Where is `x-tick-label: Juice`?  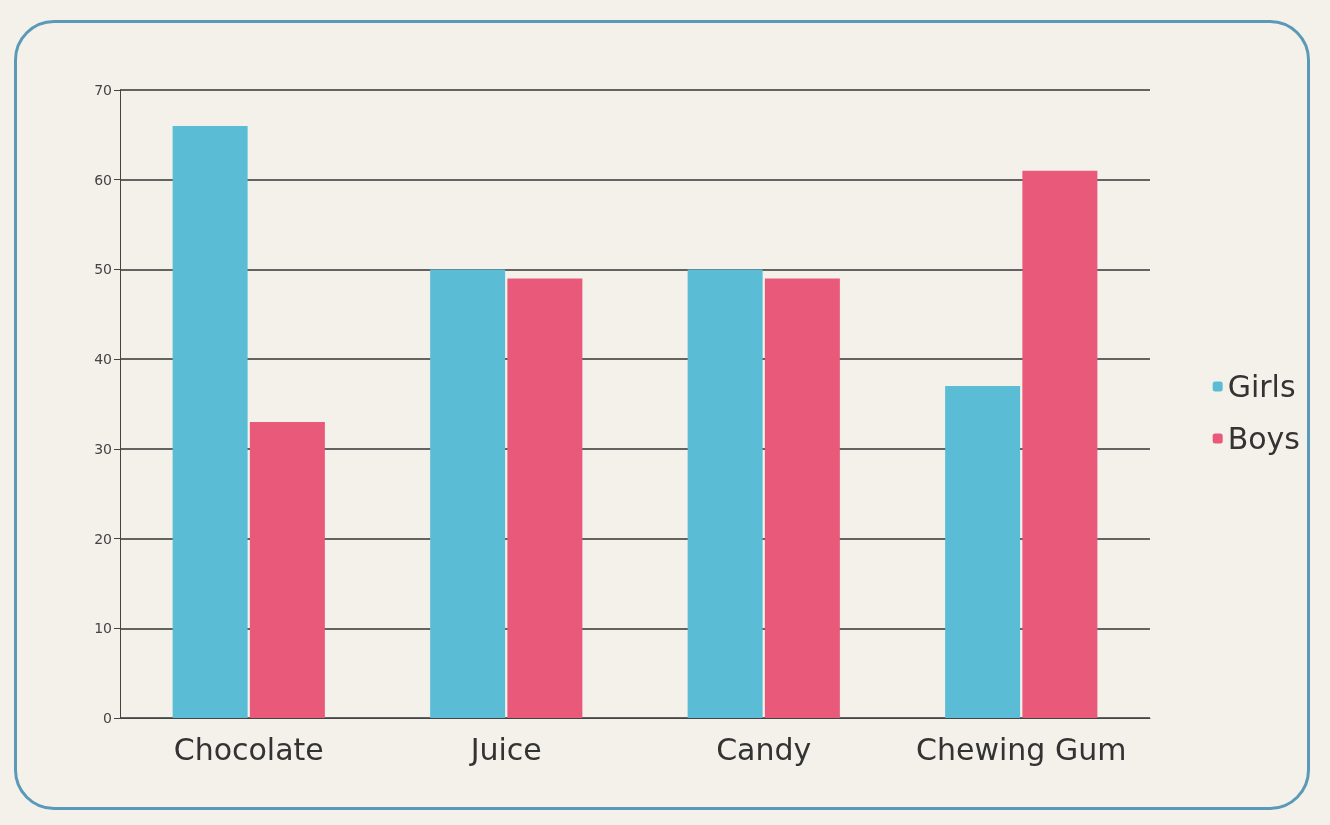 x-tick-label: Juice is located at coordinates (505, 749).